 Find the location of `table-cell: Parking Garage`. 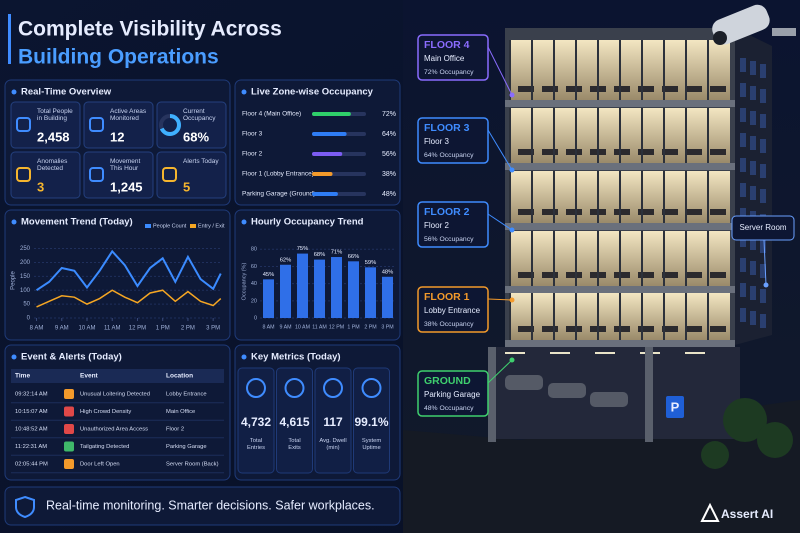

table-cell: Parking Garage is located at coordinates (186, 447).